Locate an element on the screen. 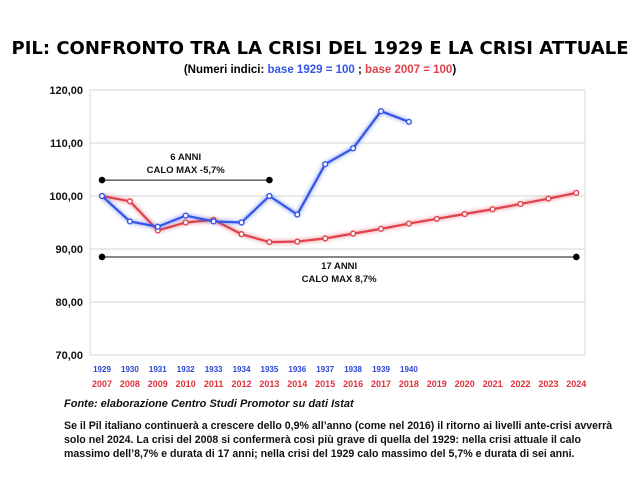 The width and height of the screenshot is (640, 480). x-tick-label-2007-series: 2013 is located at coordinates (269, 384).